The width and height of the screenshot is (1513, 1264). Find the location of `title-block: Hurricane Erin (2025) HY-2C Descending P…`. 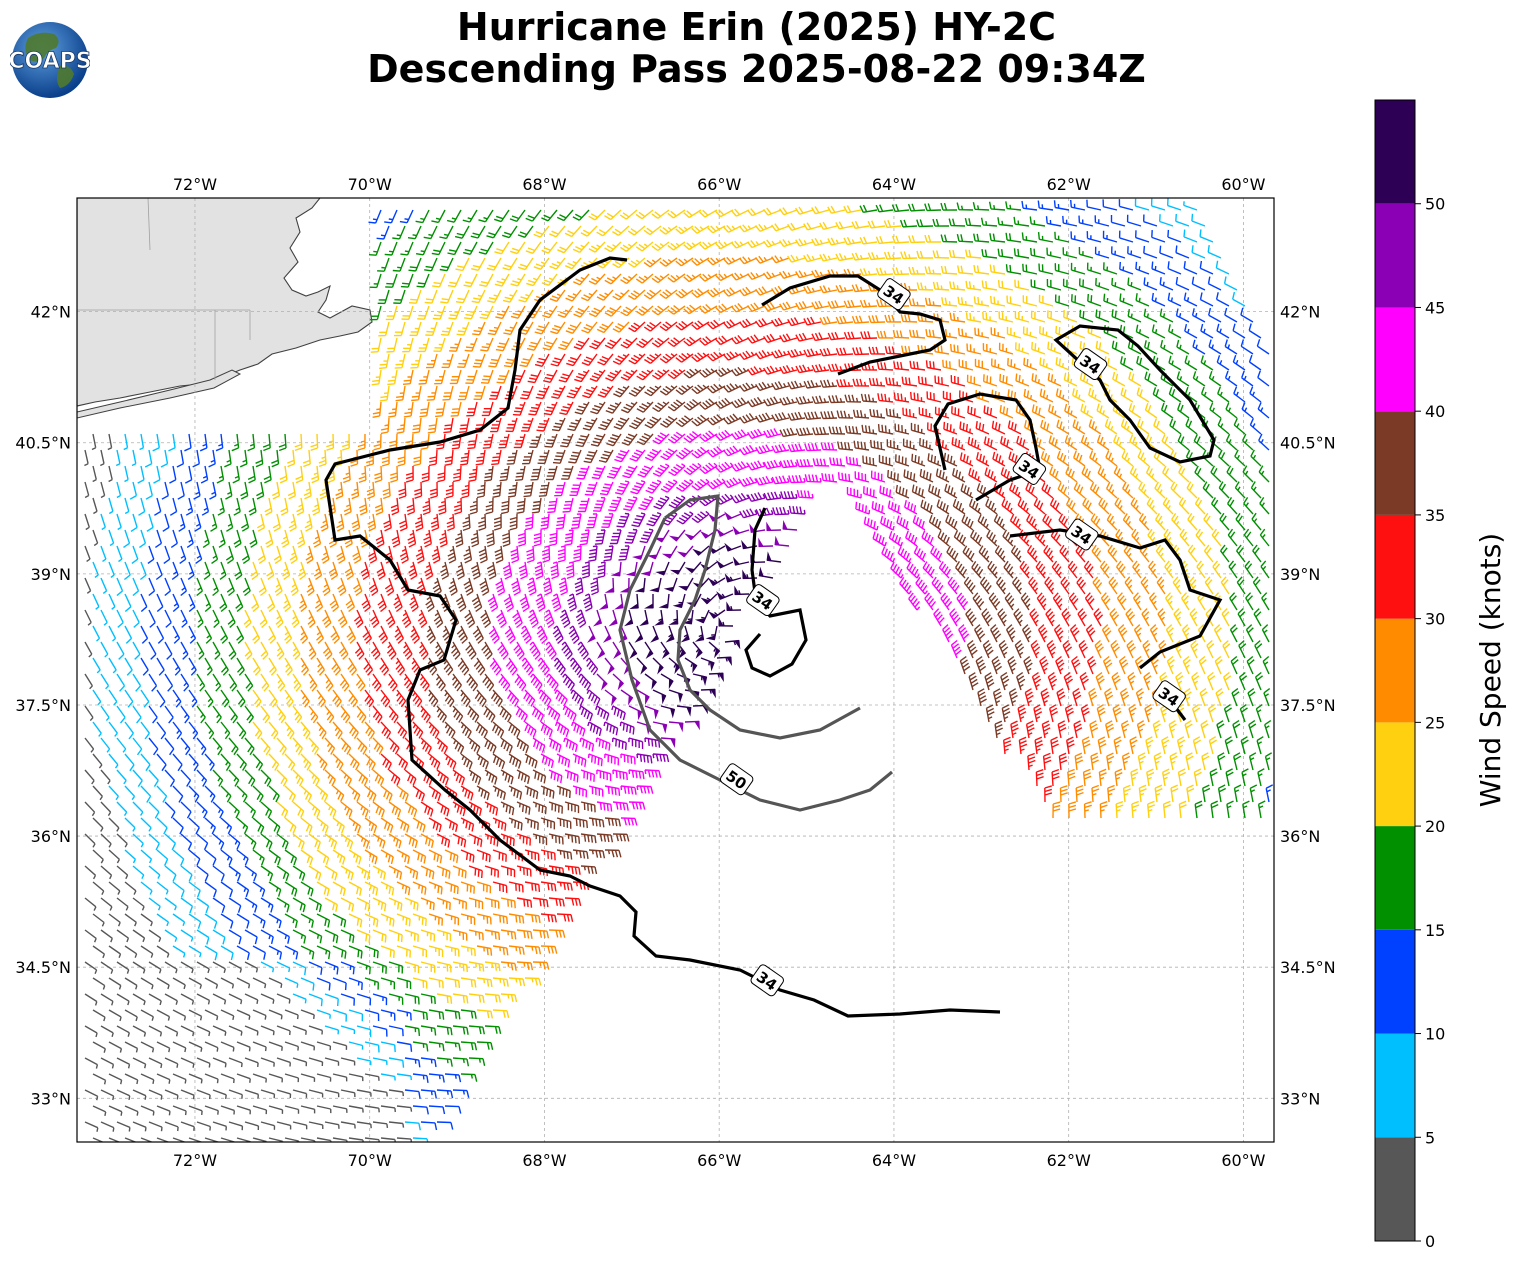

title-block: Hurricane Erin (2025) HY-2C Descending P… is located at coordinates (756, 48).